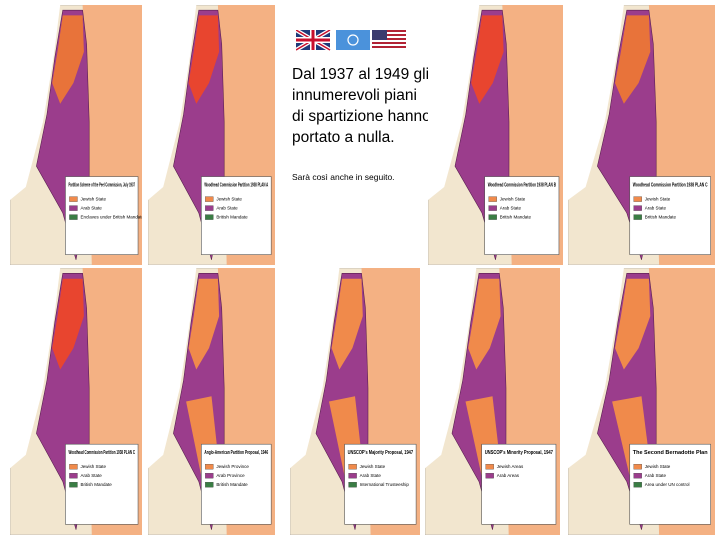 The width and height of the screenshot is (720, 540). Describe the element at coordinates (519, 453) in the screenshot. I see `map-title: UNSCOP's Minority Proposal, 1947` at that location.